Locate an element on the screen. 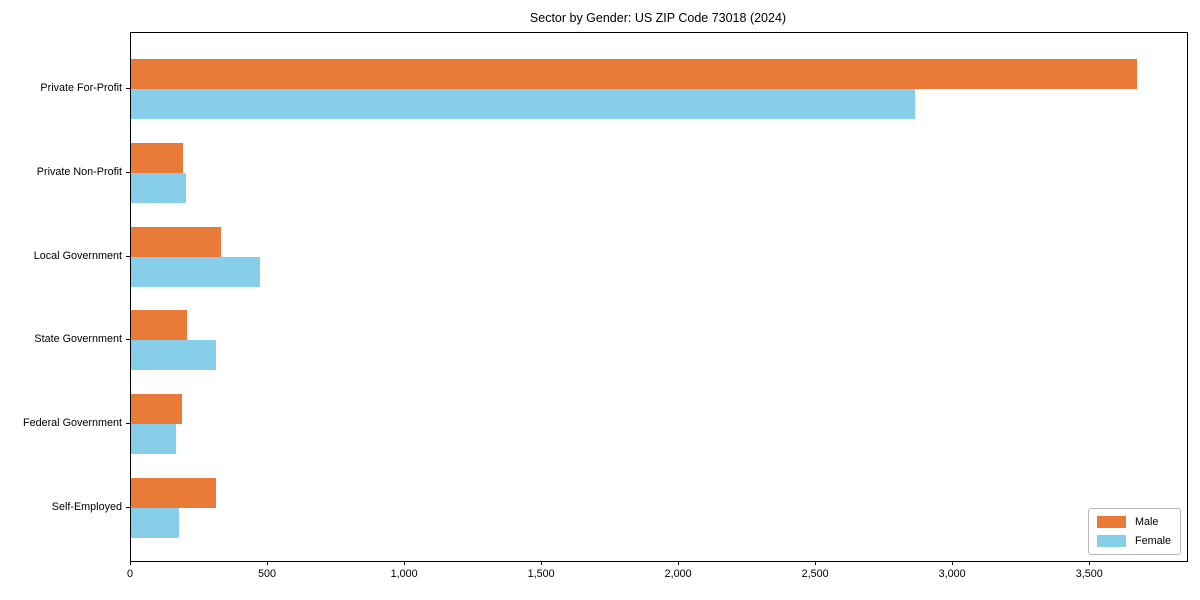 The image size is (1200, 600). x-tick-mark-1,000 is located at coordinates (405, 563).